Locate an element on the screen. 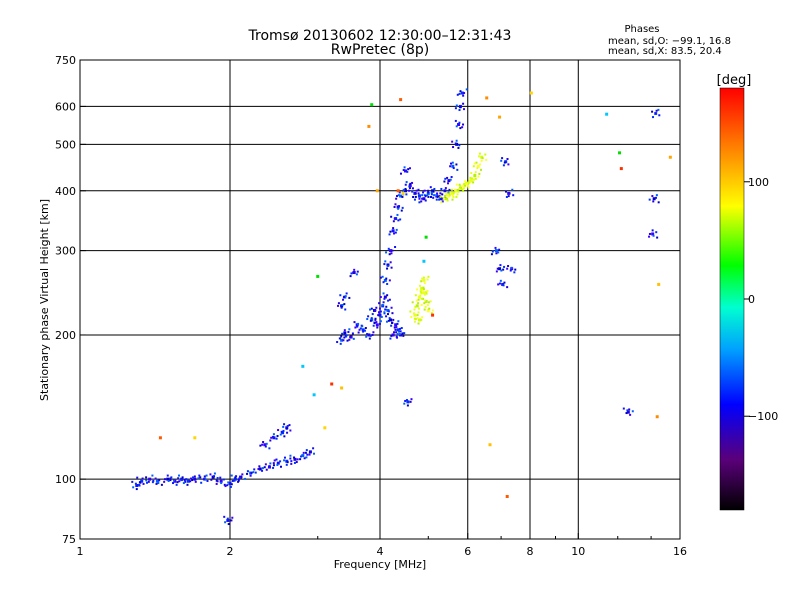 The height and width of the screenshot is (600, 800). y-tick-label: 100 is located at coordinates (65, 479).